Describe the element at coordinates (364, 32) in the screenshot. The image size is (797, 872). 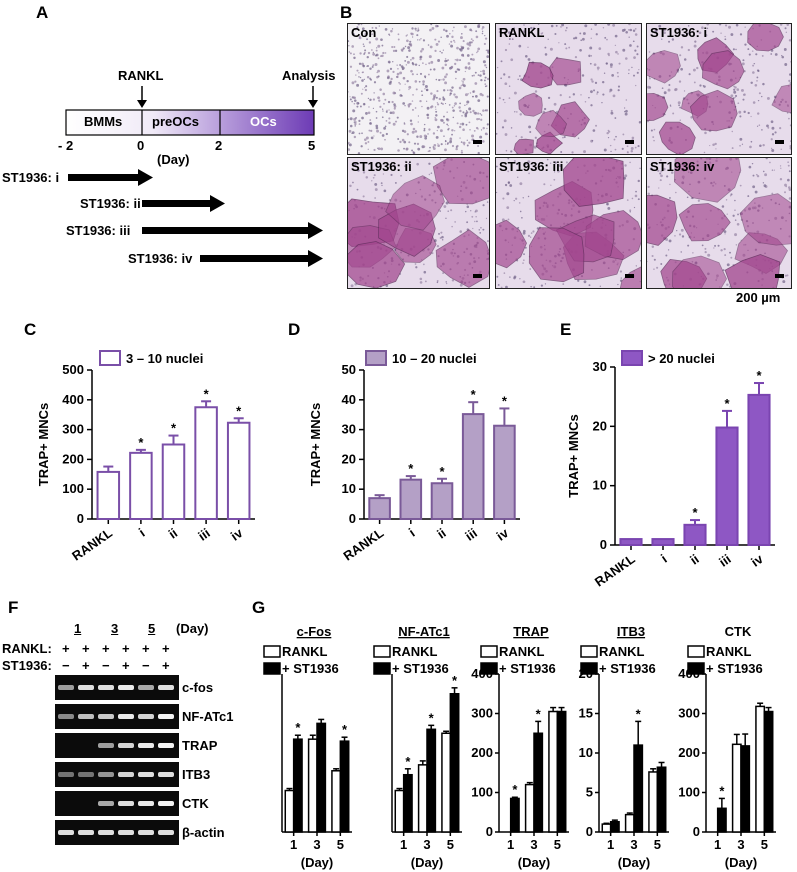
I see `micrograph-label: Con` at that location.